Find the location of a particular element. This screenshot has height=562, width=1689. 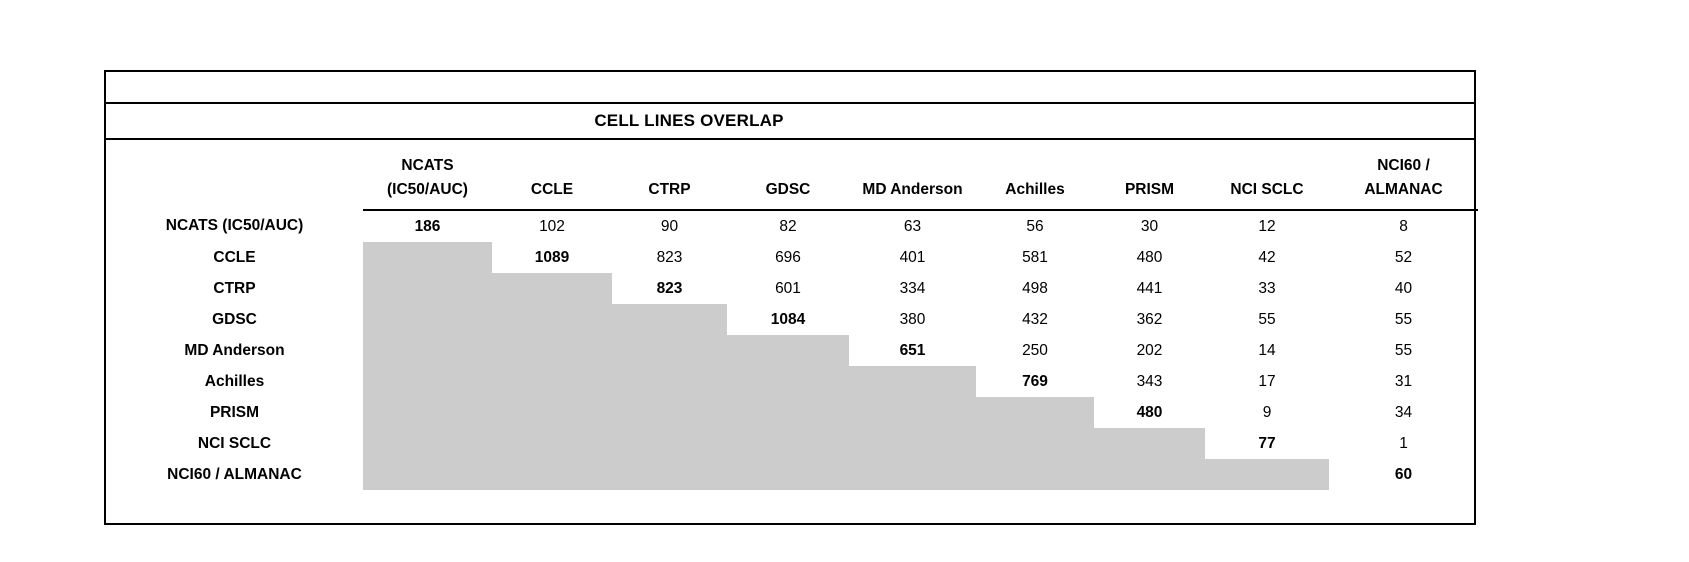

matrix-cell: 498 is located at coordinates (1035, 288).